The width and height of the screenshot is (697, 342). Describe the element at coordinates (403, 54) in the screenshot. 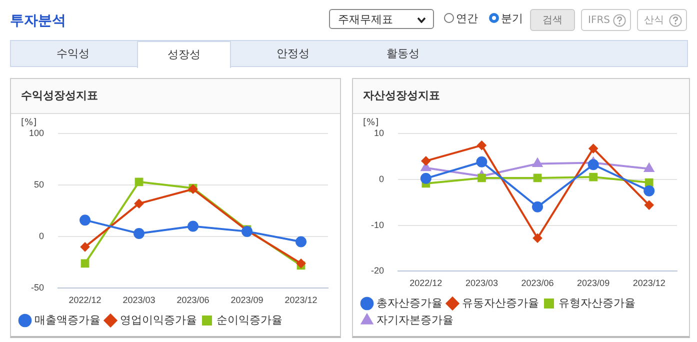

I see `text: 활동성` at that location.